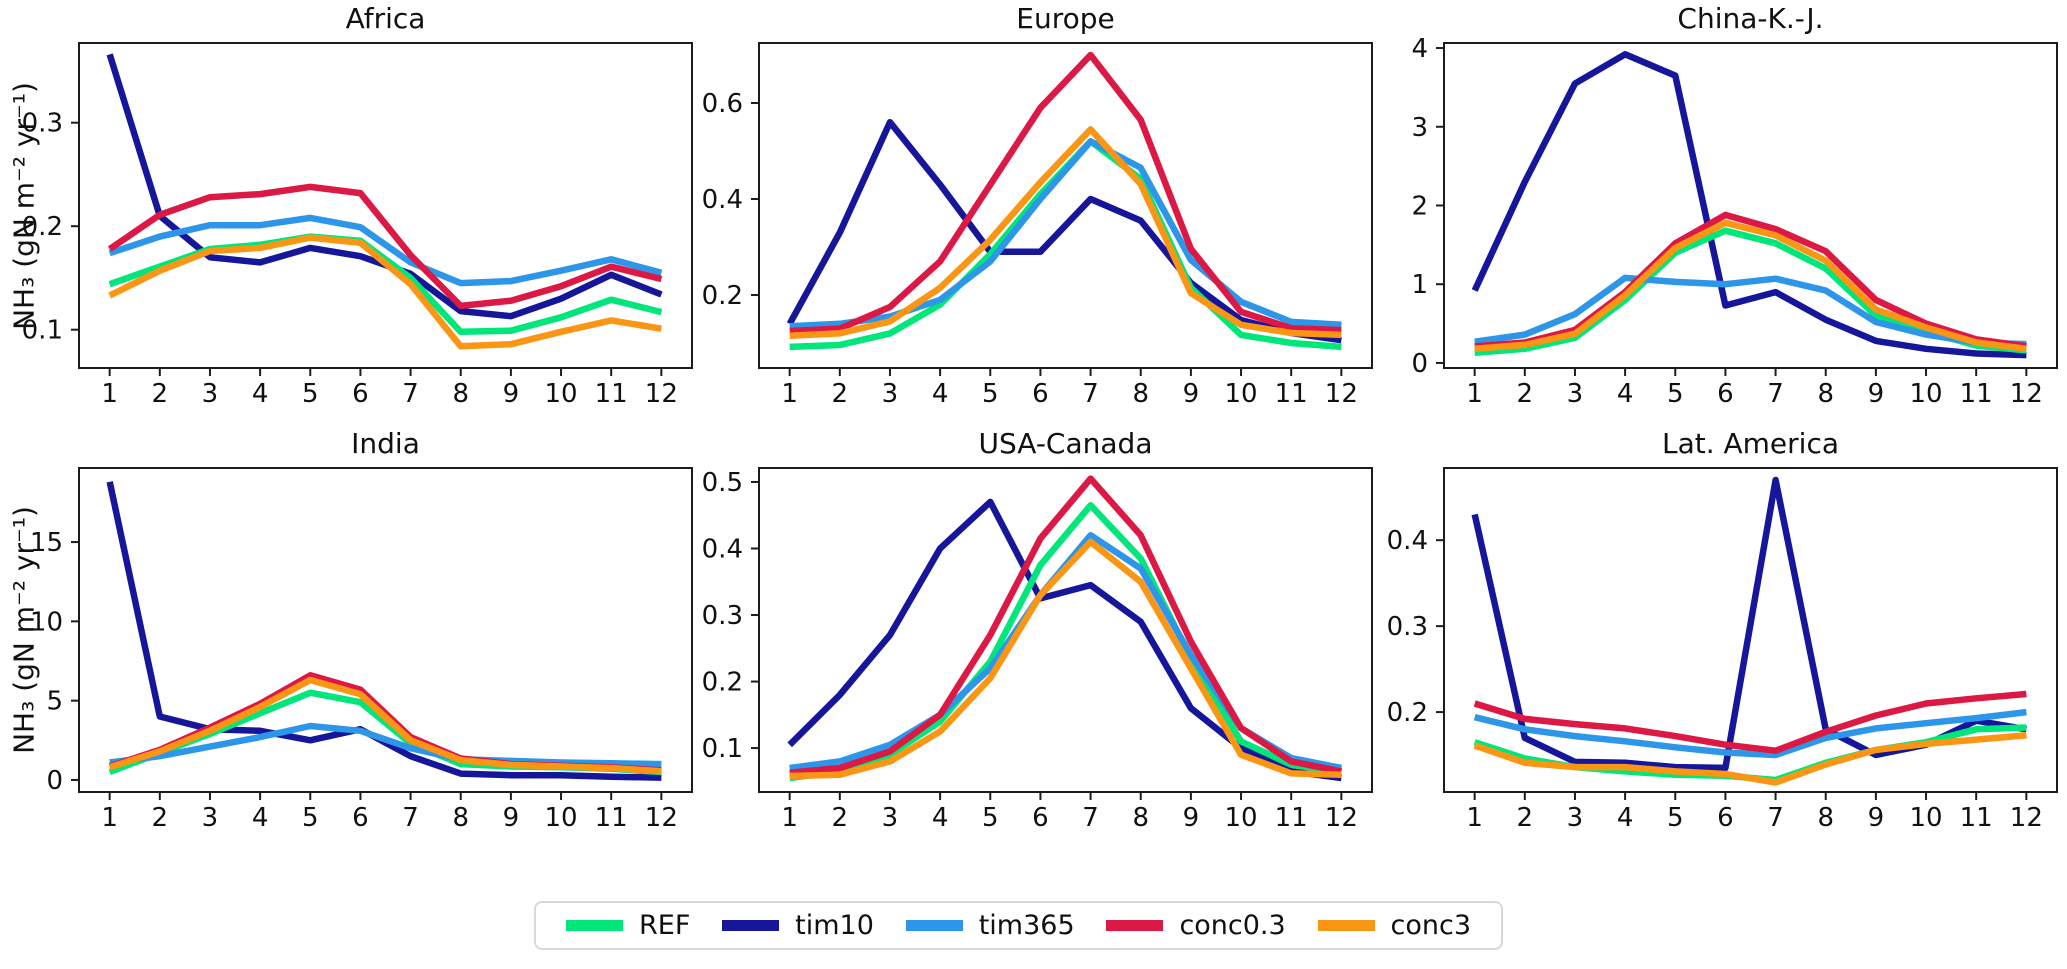 This screenshot has height=969, width=2067. I want to click on legend: REF tim10 tim365 conc0.3 conc3, so click(1018, 925).